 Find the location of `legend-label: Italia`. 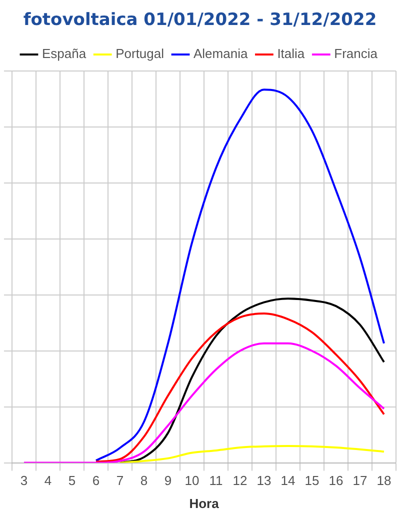

legend-label: Italia is located at coordinates (291, 54).